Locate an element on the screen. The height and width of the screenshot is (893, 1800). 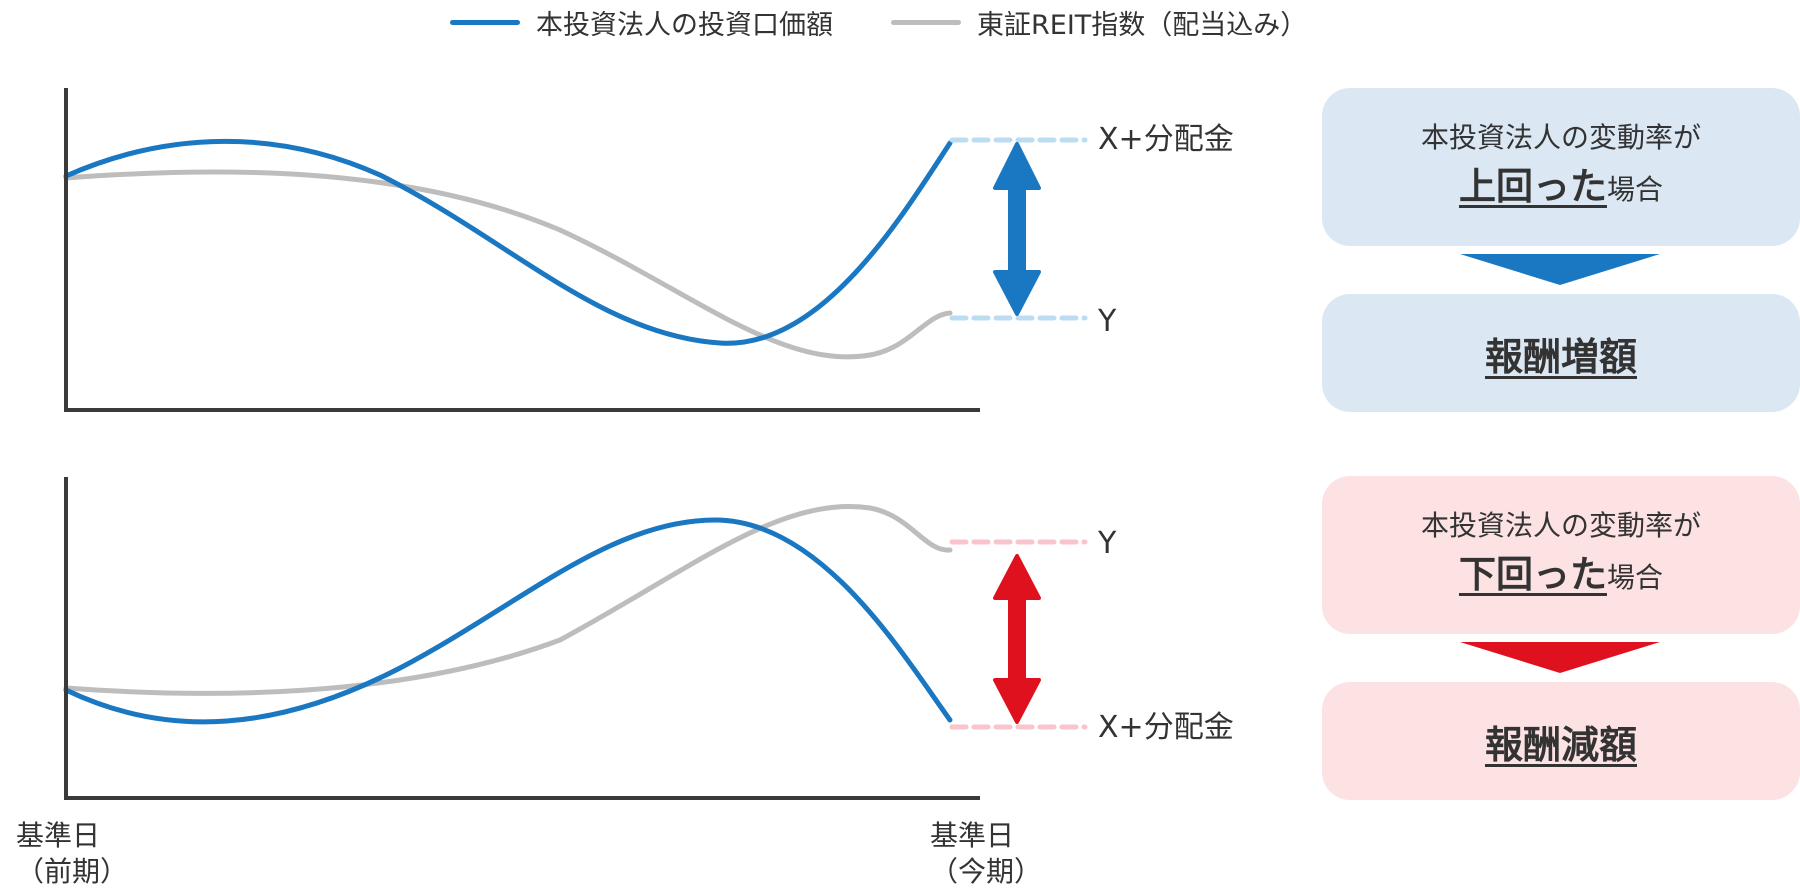
x-axis-end-line2: （今期） is located at coordinates (986, 871).